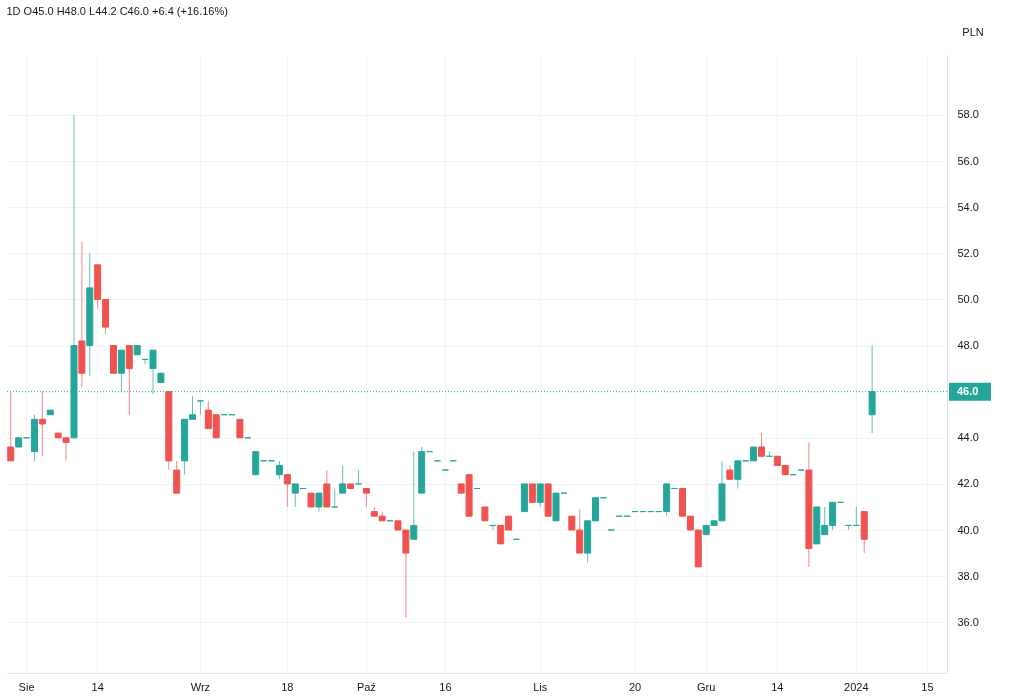 Image resolution: width=1024 pixels, height=697 pixels. I want to click on x-tick-label: Sie, so click(26, 686).